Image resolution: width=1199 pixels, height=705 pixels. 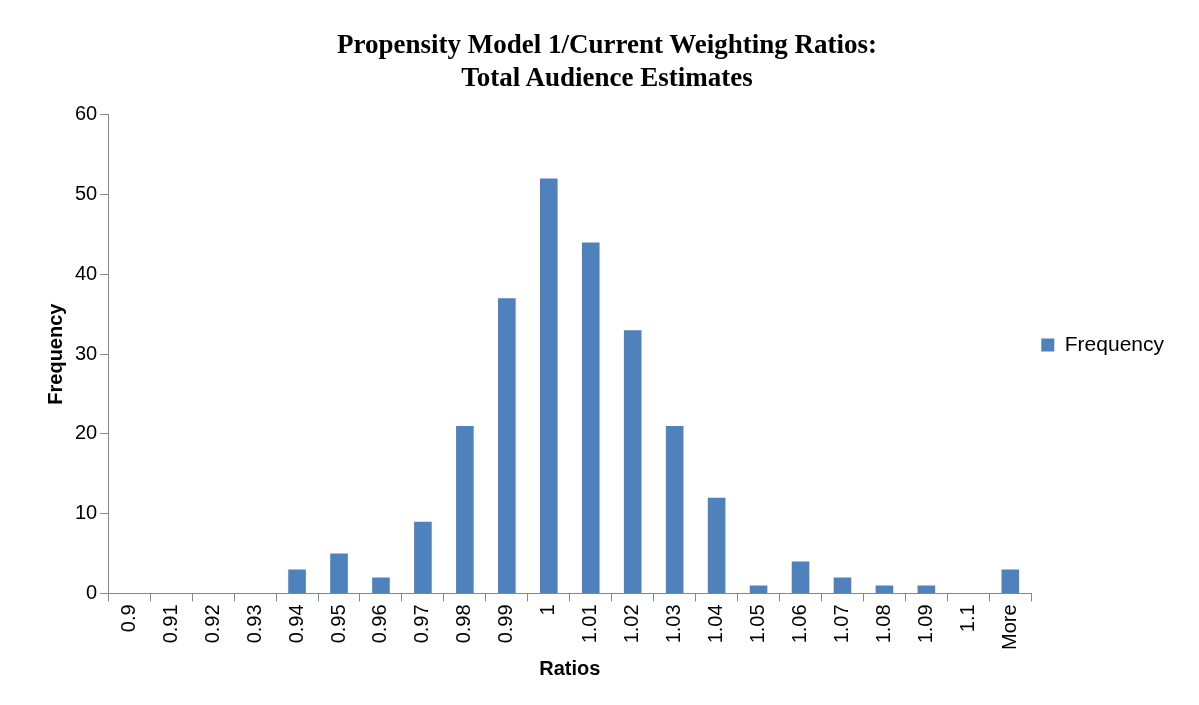 I want to click on x-tick-label: 1.03, so click(x=673, y=624).